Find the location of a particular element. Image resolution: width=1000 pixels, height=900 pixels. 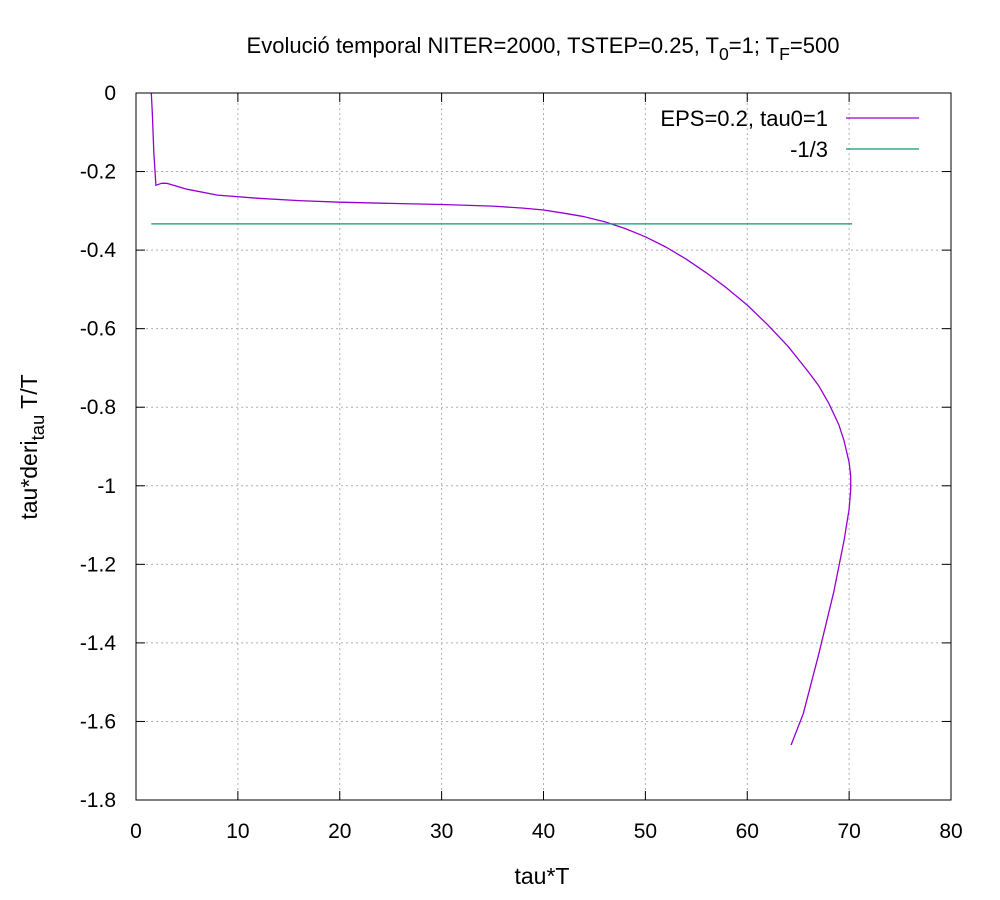

y-tick-label: -0.8 is located at coordinates (98, 407).